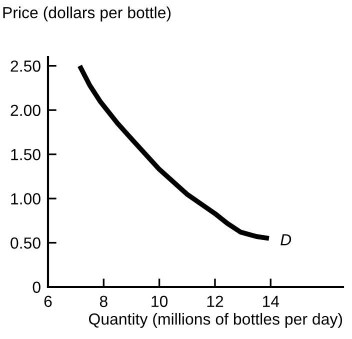 This screenshot has width=352, height=339. I want to click on y-tick-label: 1.50, so click(25, 154).